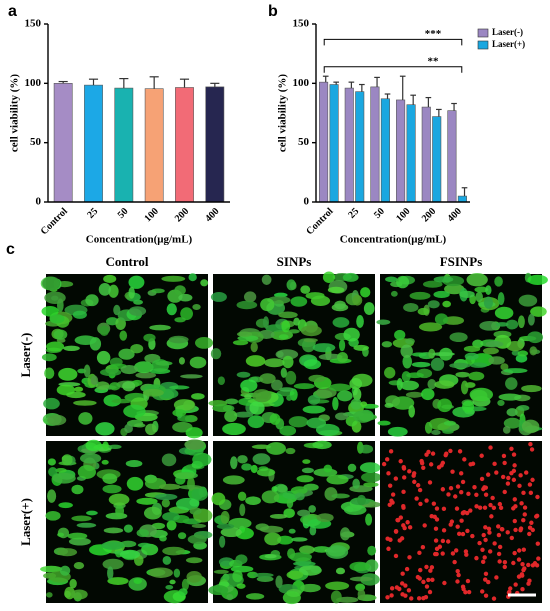 This screenshot has height=611, width=550. I want to click on x-tick-label: 400, so click(212, 215).